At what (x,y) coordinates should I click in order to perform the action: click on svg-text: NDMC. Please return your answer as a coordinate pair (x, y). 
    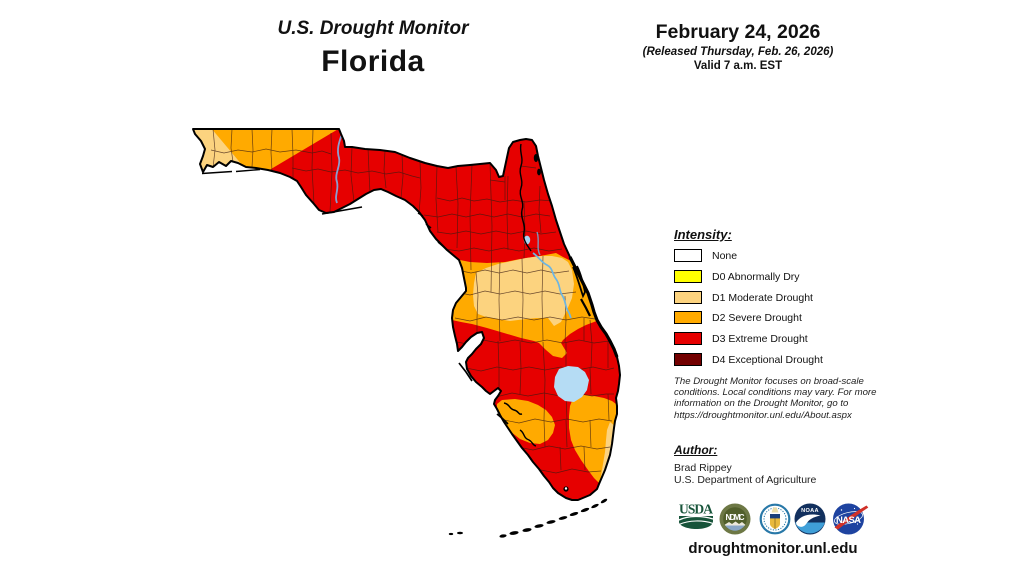
    Looking at the image, I should click on (735, 517).